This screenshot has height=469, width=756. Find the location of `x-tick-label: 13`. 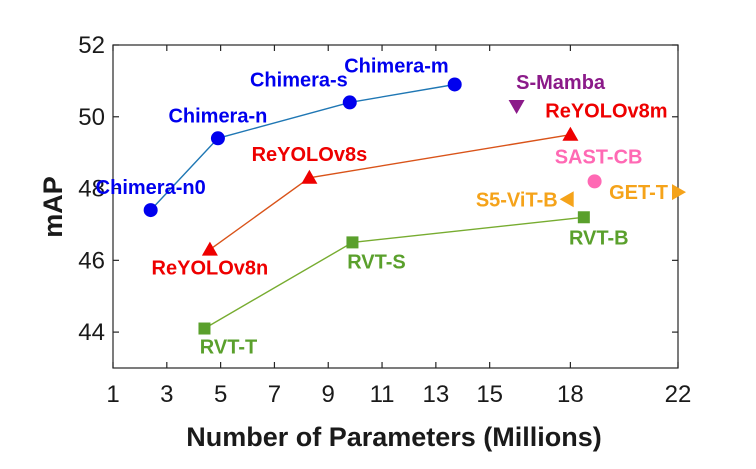

x-tick-label: 13 is located at coordinates (436, 394).